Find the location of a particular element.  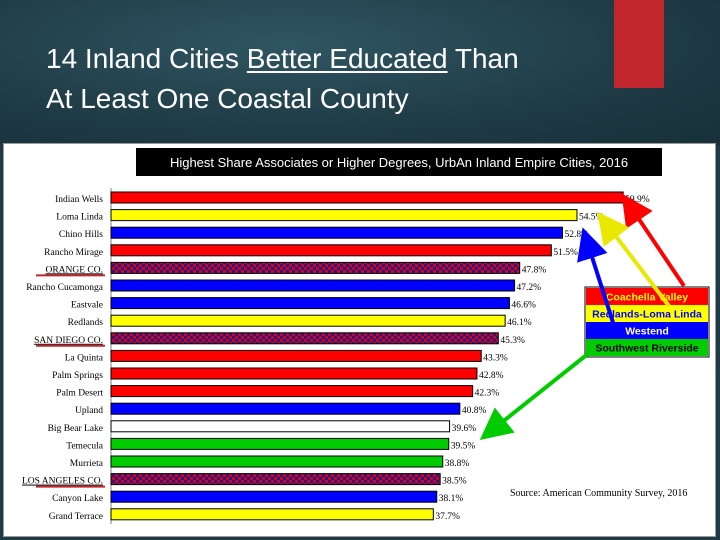

value-label: 47.8% is located at coordinates (534, 270).